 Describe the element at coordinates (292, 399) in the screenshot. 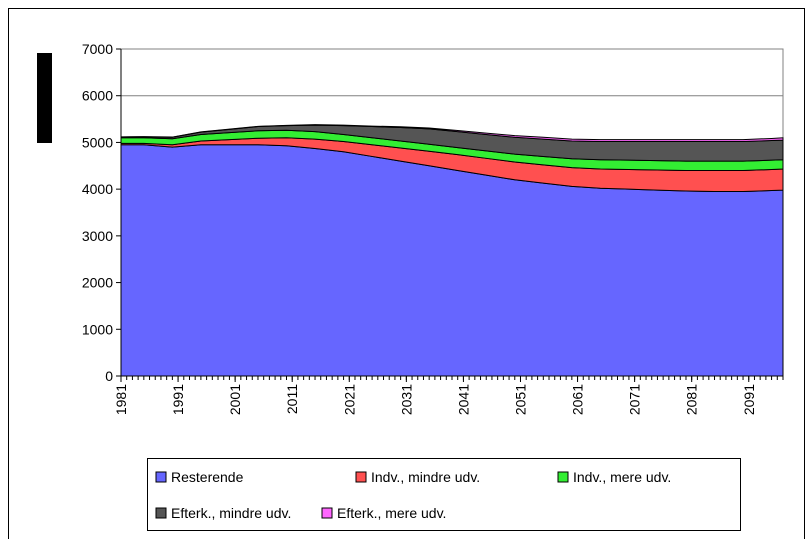

I see `x-tick-label: 2011` at that location.